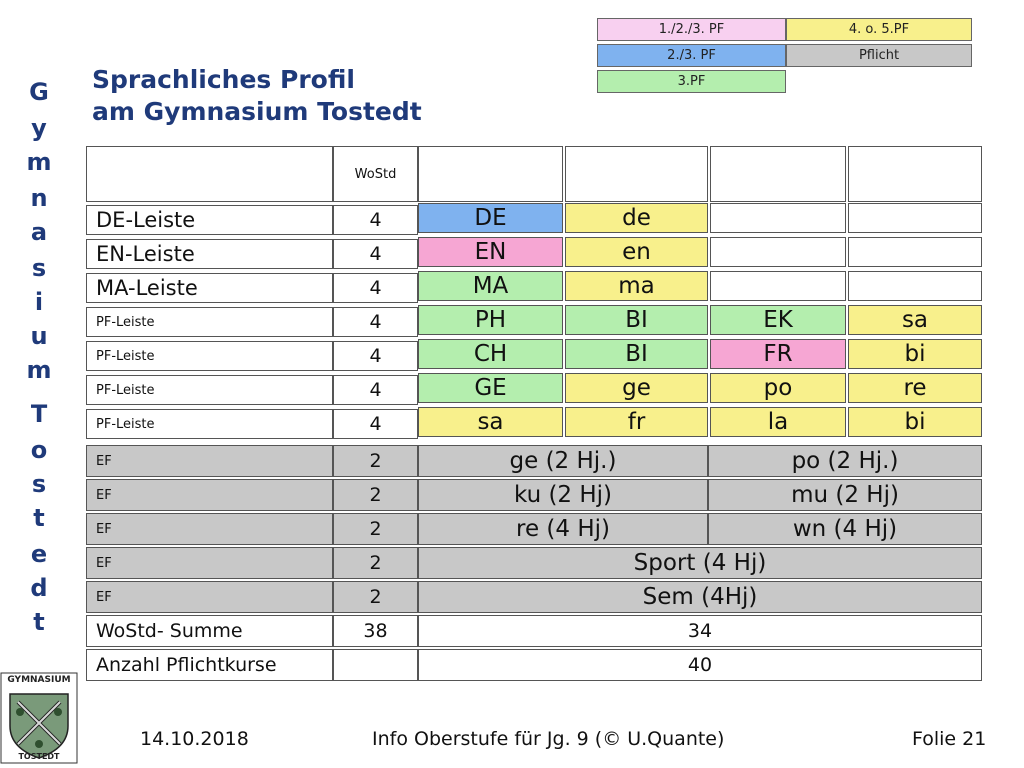 The image size is (1024, 768). Describe the element at coordinates (563, 529) in the screenshot. I see `ef-course-left: re (4 Hj)` at that location.